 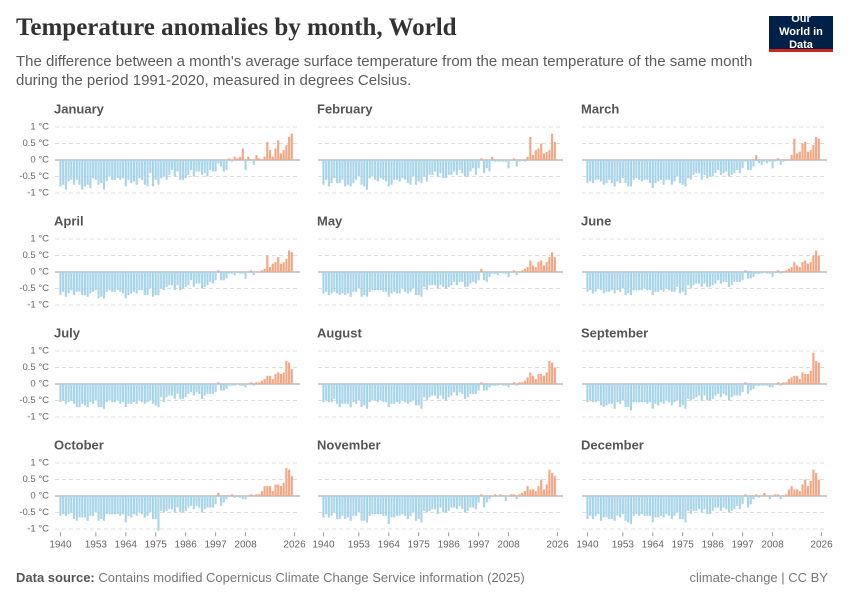 I want to click on x-tick-label: 1986, so click(x=713, y=545).